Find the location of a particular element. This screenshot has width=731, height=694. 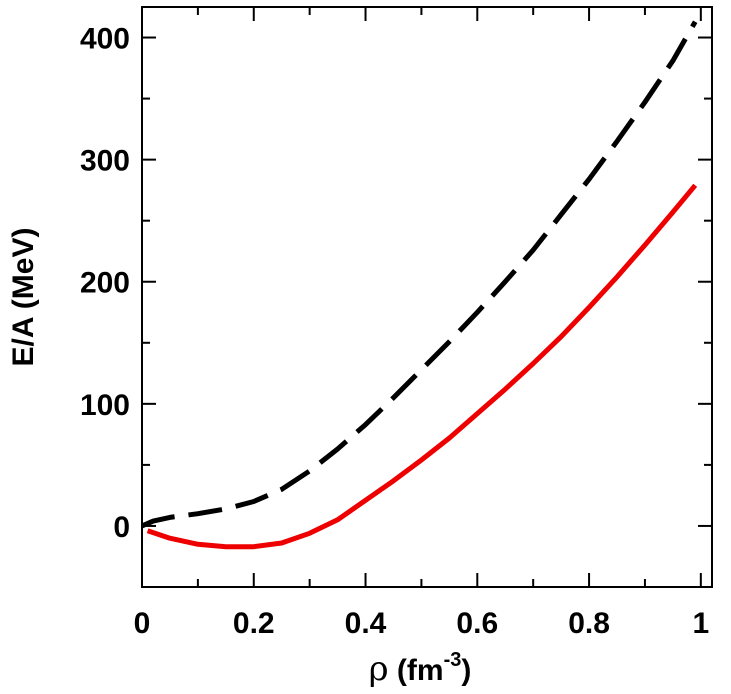

x-axis-label-close: ) is located at coordinates (466, 670).